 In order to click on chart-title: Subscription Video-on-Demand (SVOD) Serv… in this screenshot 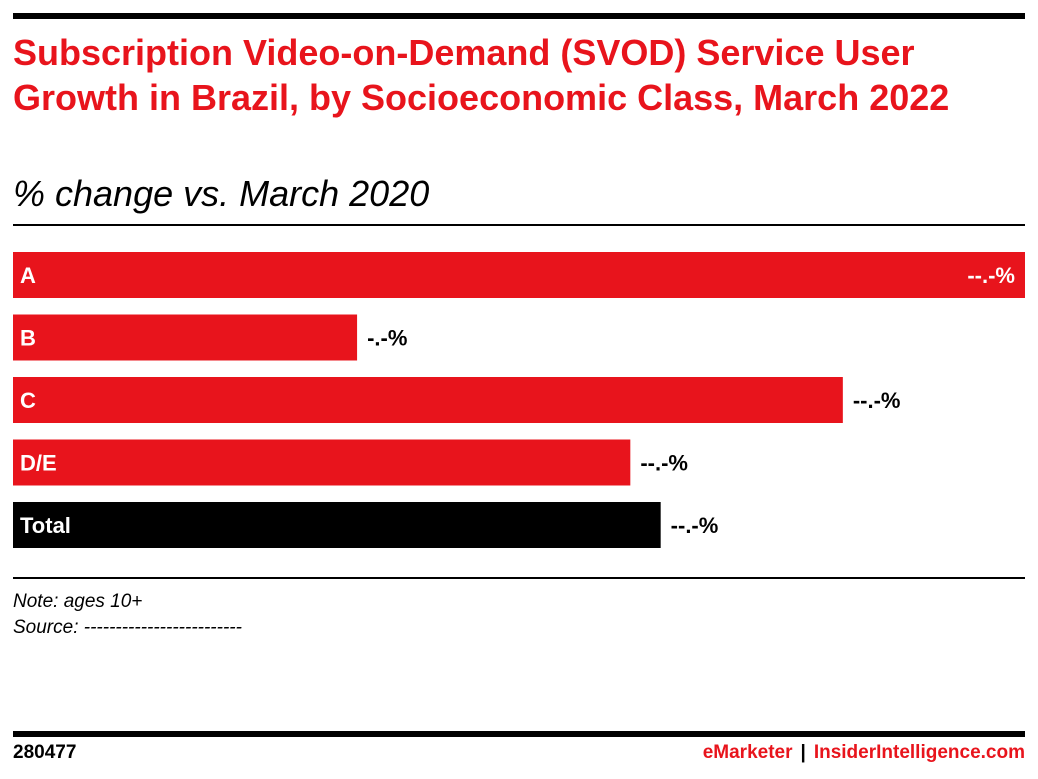, I will do `click(481, 75)`.